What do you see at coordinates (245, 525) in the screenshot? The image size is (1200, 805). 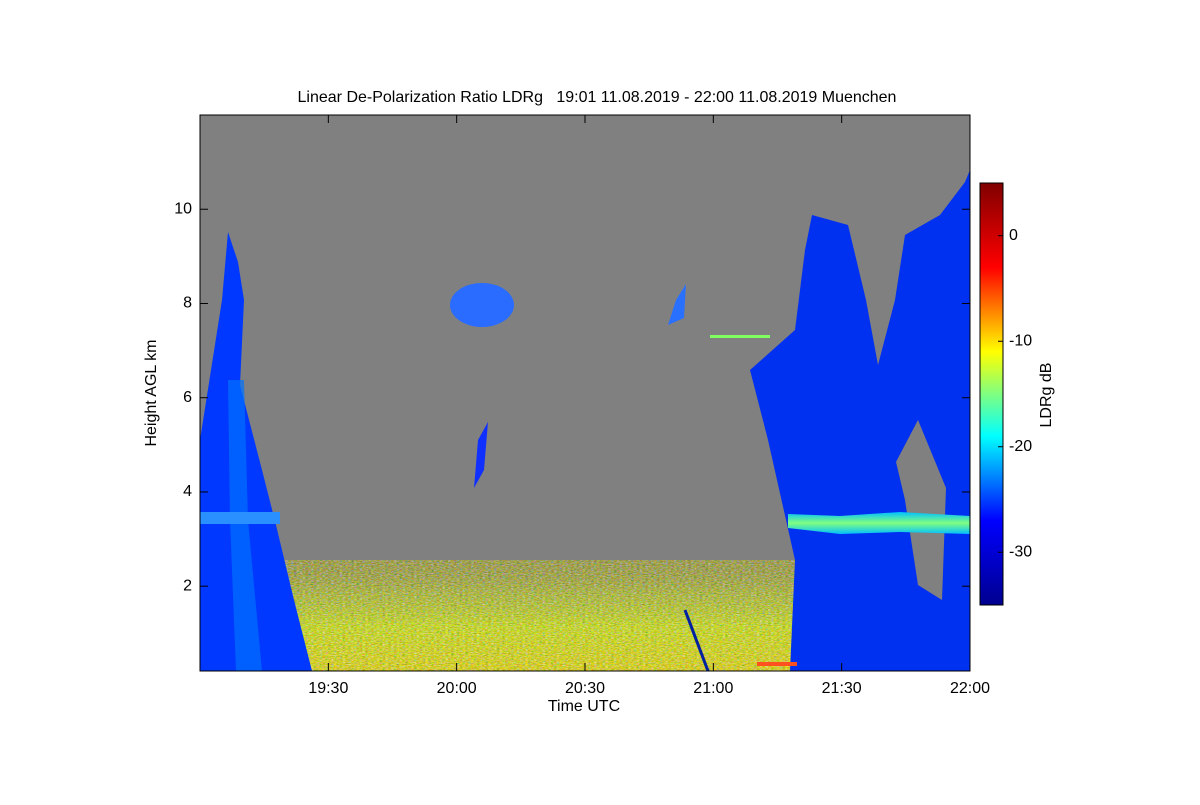 I see `cloud-left-core` at bounding box center [245, 525].